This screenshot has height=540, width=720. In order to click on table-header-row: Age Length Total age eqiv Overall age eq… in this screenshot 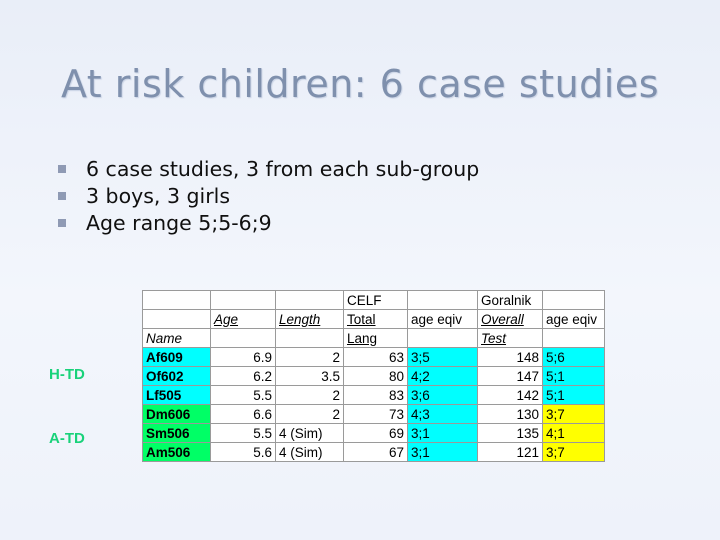, I will do `click(373, 319)`.